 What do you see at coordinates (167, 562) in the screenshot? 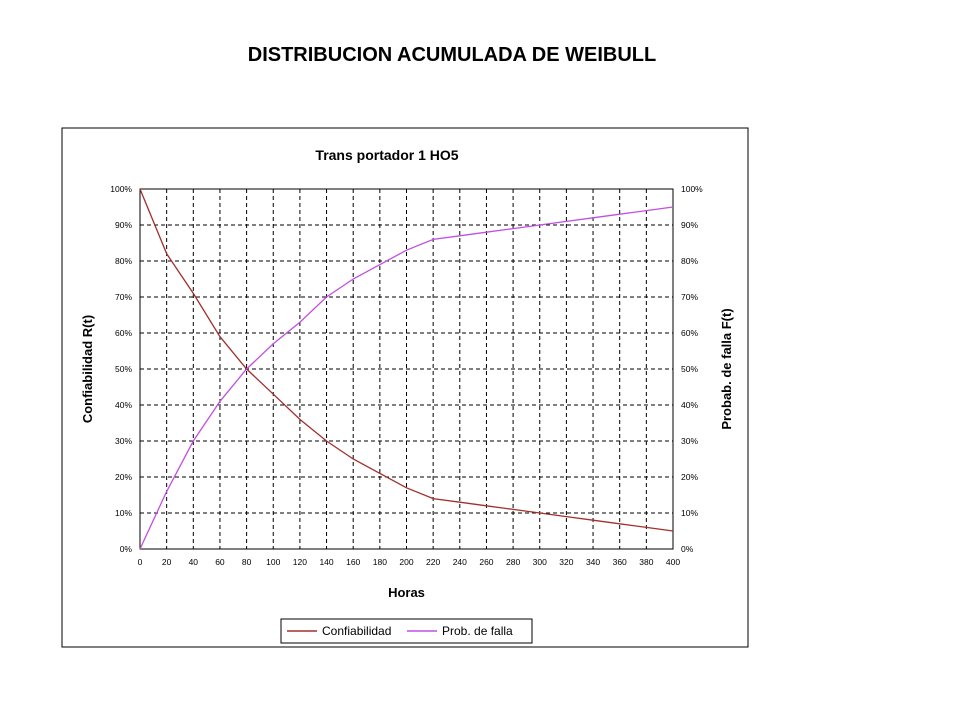
I see `x-tick-label: 20` at bounding box center [167, 562].